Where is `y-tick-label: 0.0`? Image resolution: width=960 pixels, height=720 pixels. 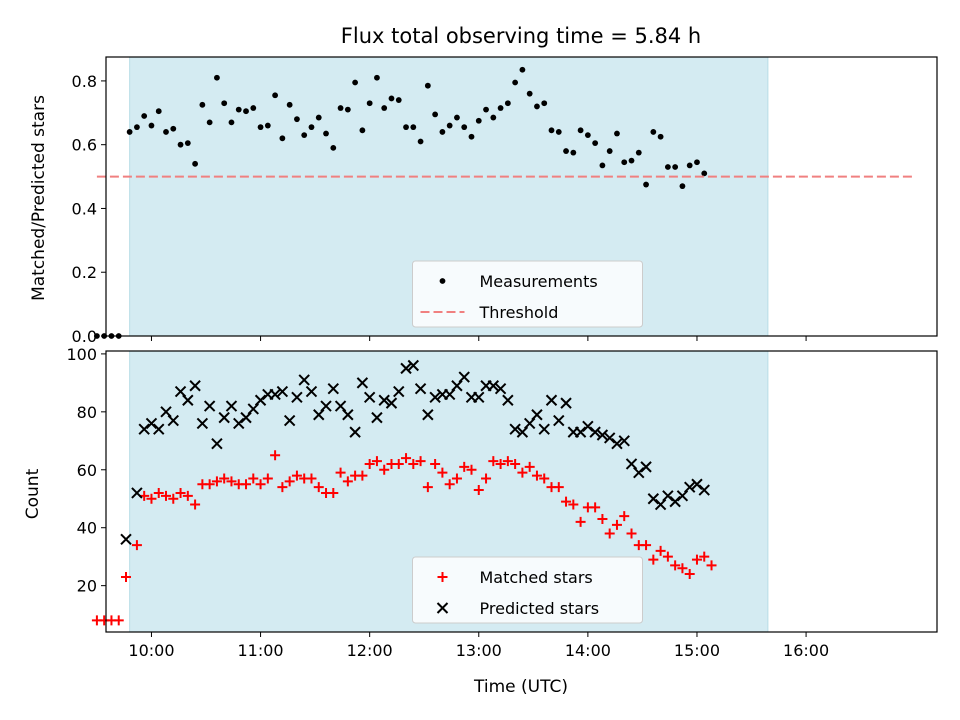
y-tick-label: 0.0 is located at coordinates (84, 336).